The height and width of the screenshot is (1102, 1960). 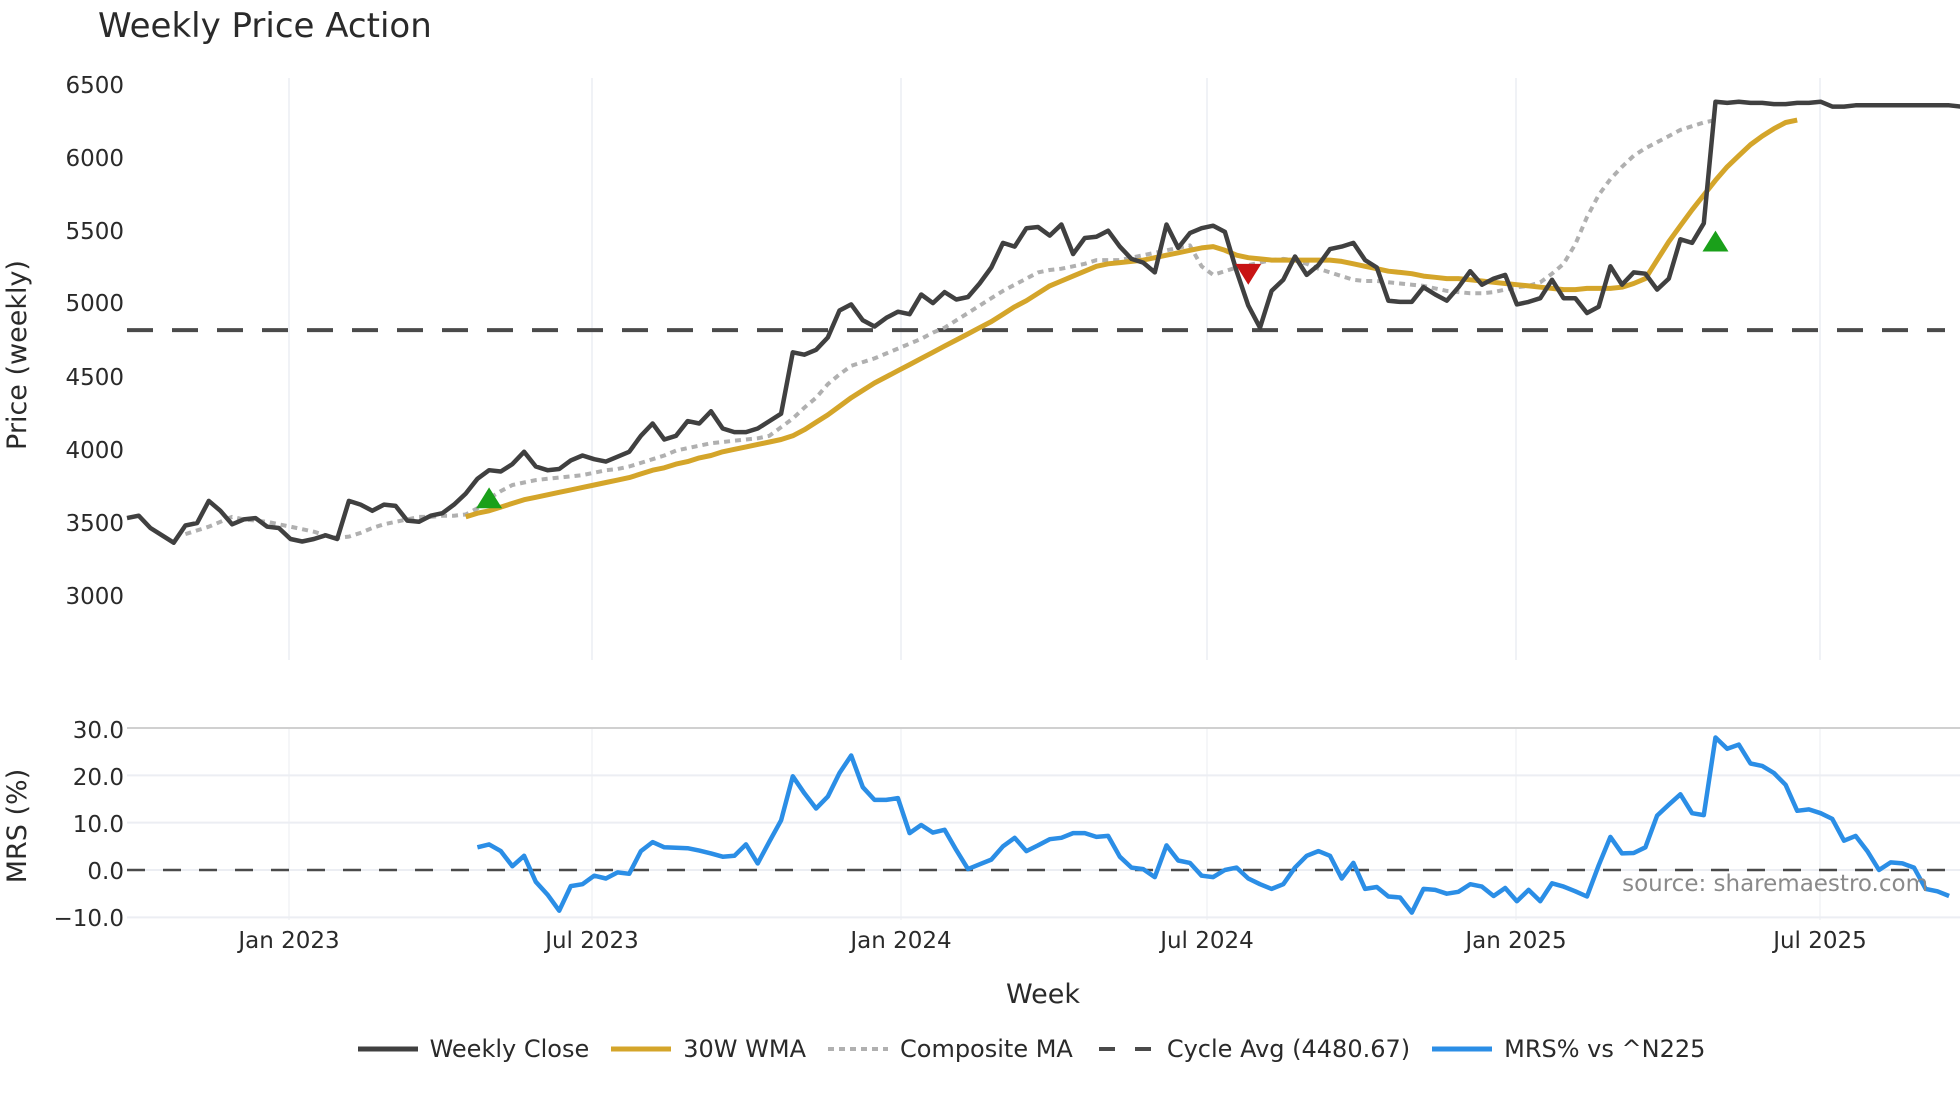 I want to click on price-tick: 4000, so click(x=94, y=451).